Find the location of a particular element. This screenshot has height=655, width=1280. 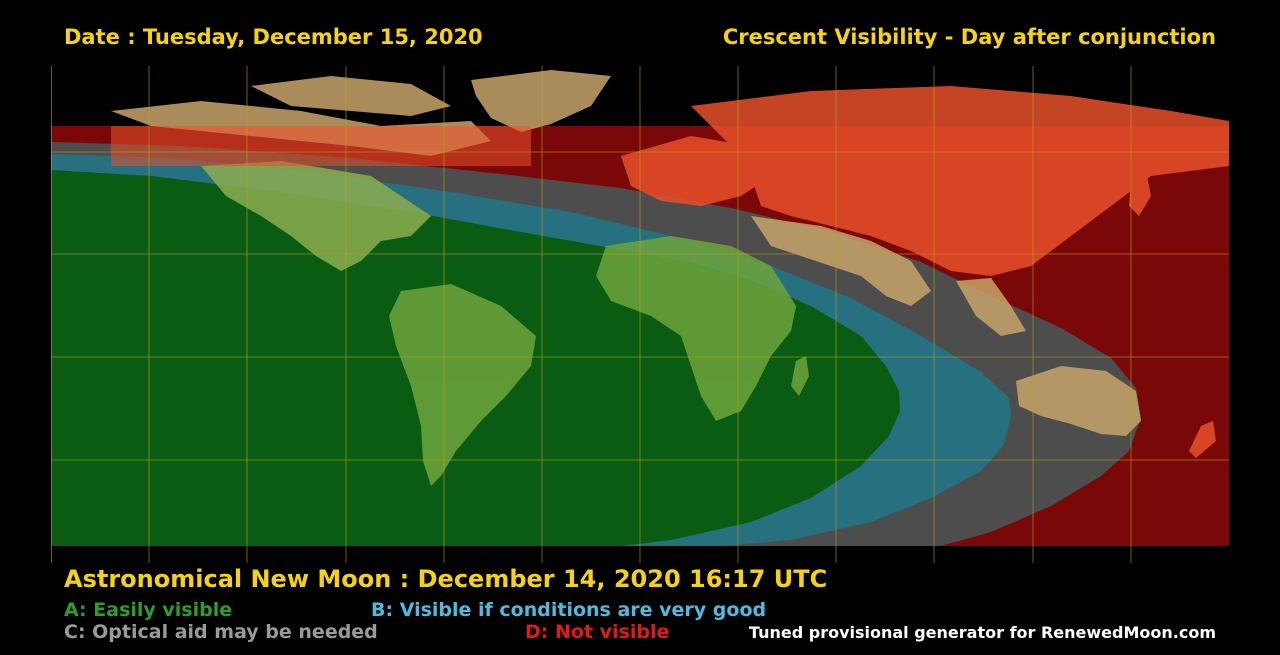

legend-b: B: Visible if conditions are very good is located at coordinates (569, 610).